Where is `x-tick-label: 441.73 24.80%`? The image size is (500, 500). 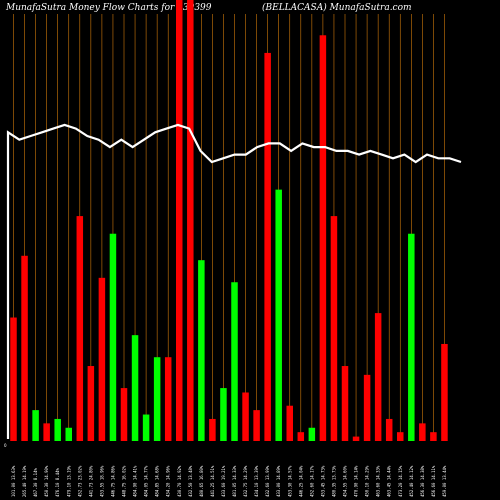 x-tick-label: 441.73 24.80% is located at coordinates (90, 481).